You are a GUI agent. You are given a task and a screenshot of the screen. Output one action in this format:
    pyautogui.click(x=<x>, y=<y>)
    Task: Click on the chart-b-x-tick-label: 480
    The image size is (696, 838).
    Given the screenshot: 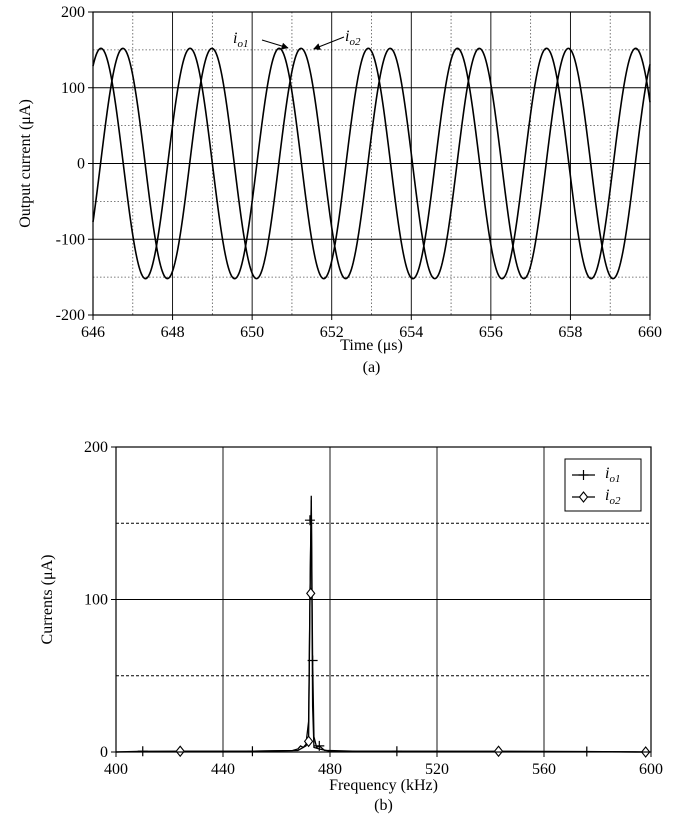 What is the action you would take?
    pyautogui.click(x=330, y=769)
    